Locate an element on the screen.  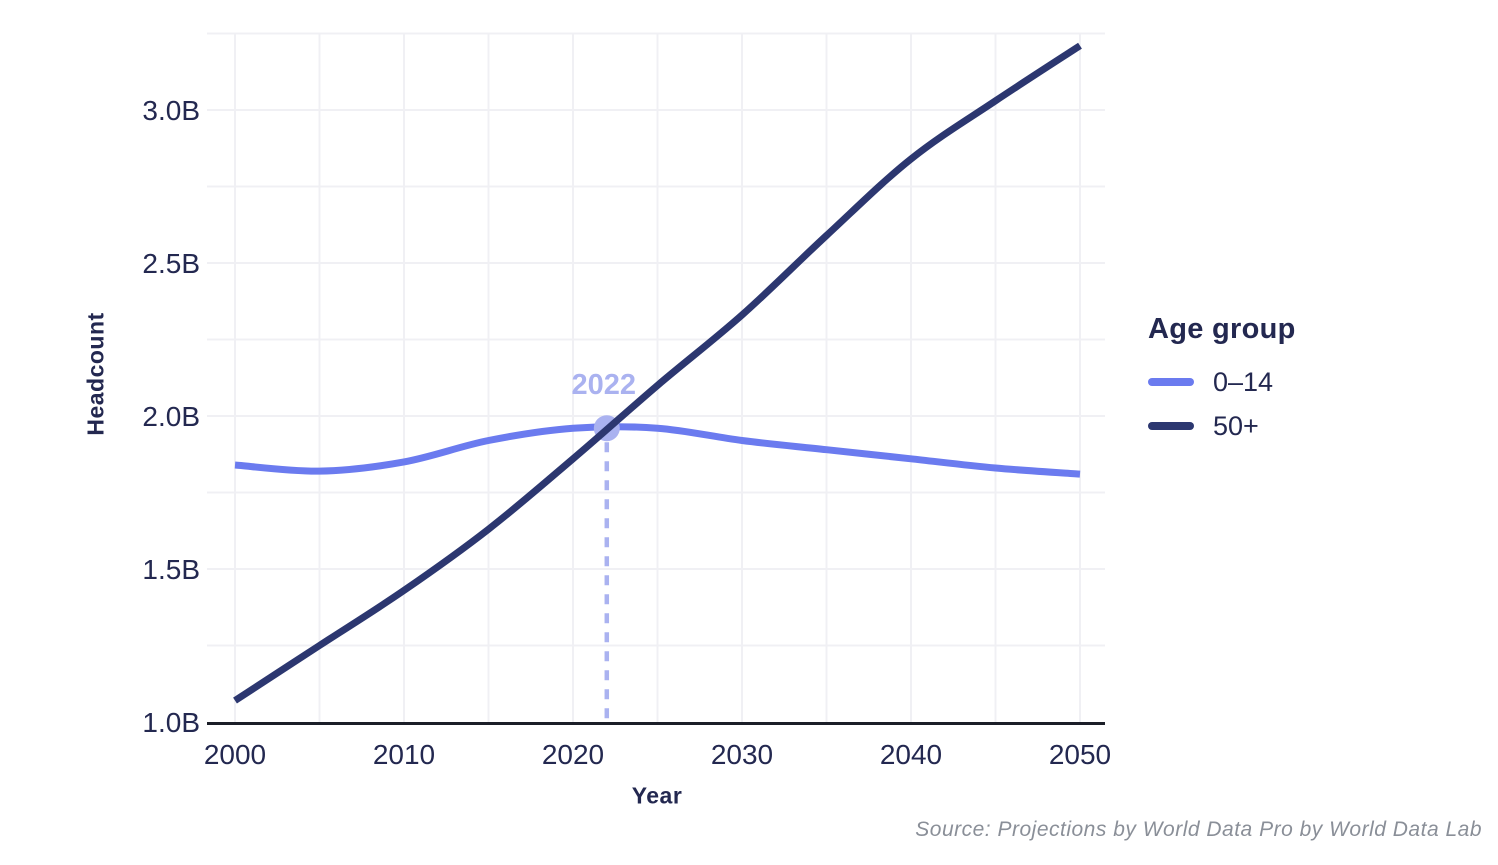
x-tick-label: 2000 is located at coordinates (235, 754).